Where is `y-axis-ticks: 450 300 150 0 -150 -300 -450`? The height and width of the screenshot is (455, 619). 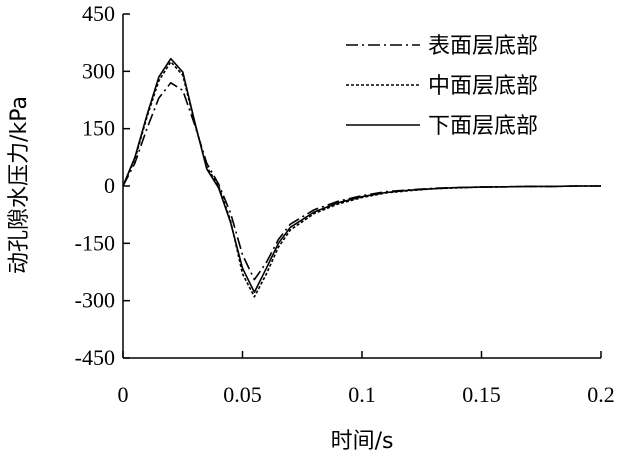 y-axis-ticks: 450 300 150 0 -150 -300 -450 is located at coordinates (102, 185).